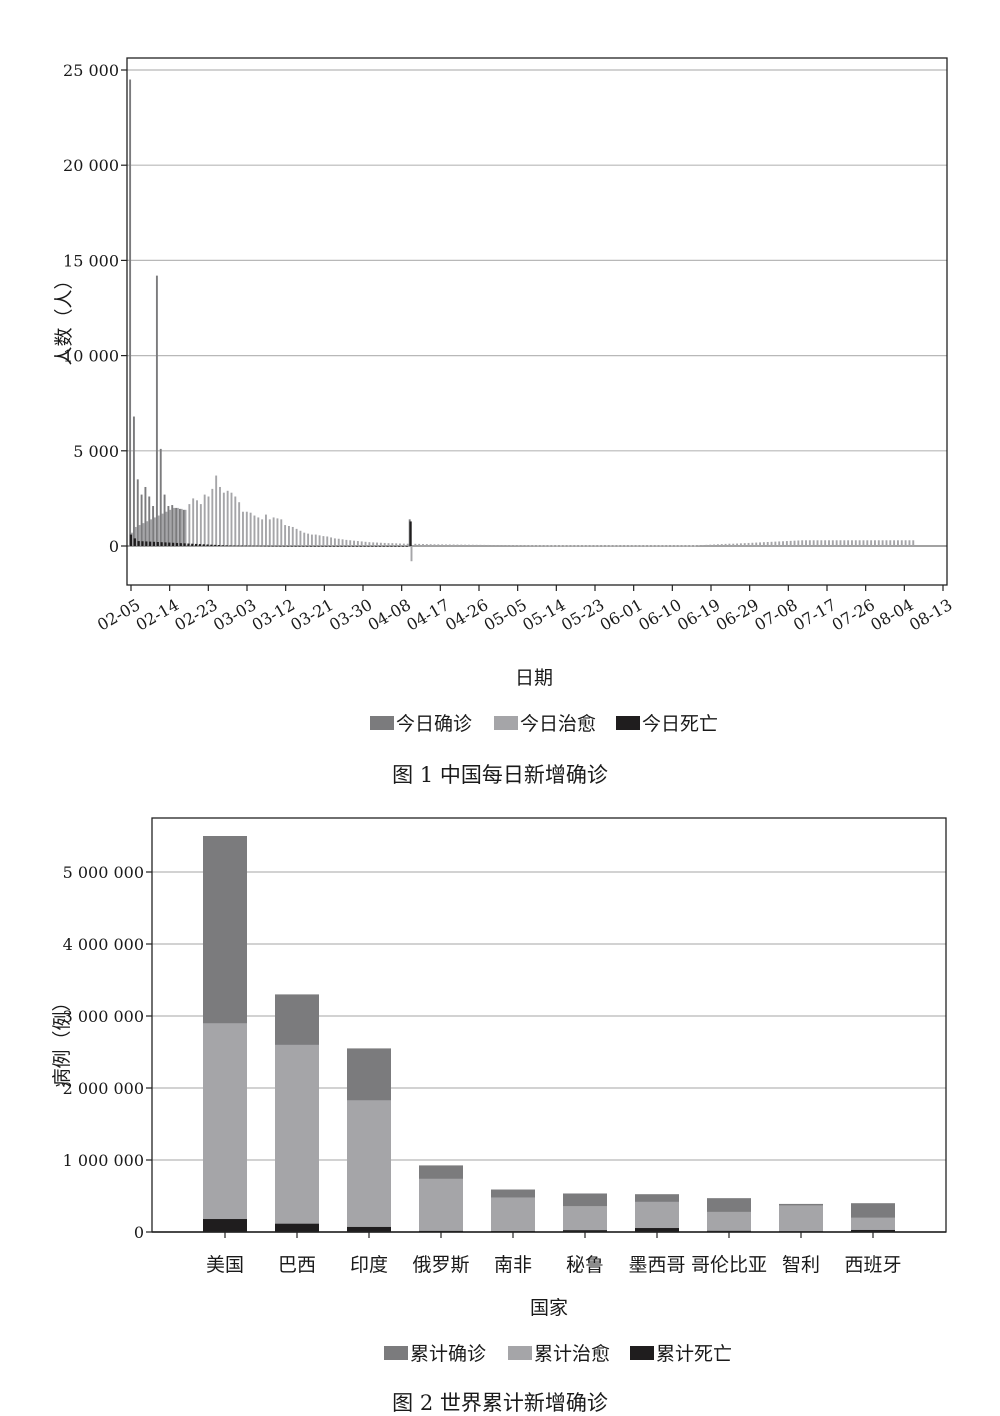  I want to click on x-tick-label: 07-08, so click(775, 615).